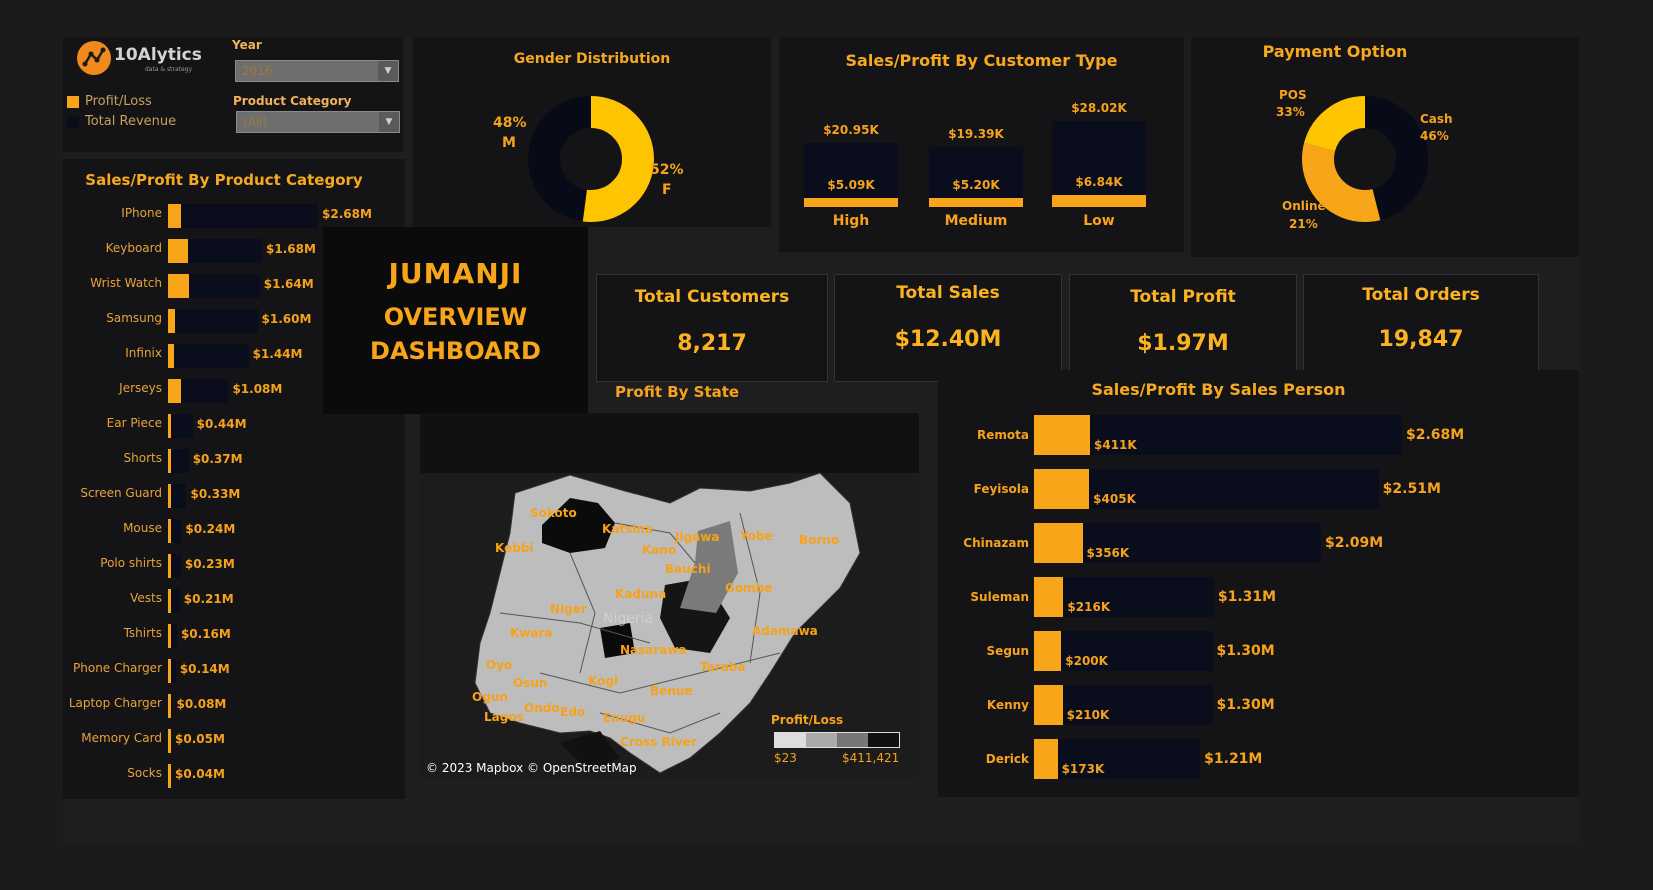 The width and height of the screenshot is (1653, 890). I want to click on customer-type-revenue-bar, so click(851, 174).